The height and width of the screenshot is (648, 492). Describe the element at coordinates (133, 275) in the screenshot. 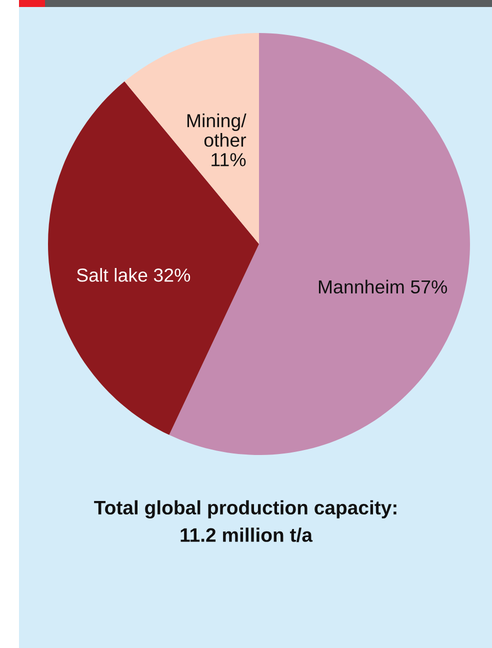

I see `slice-label: Salt lake 32%` at that location.